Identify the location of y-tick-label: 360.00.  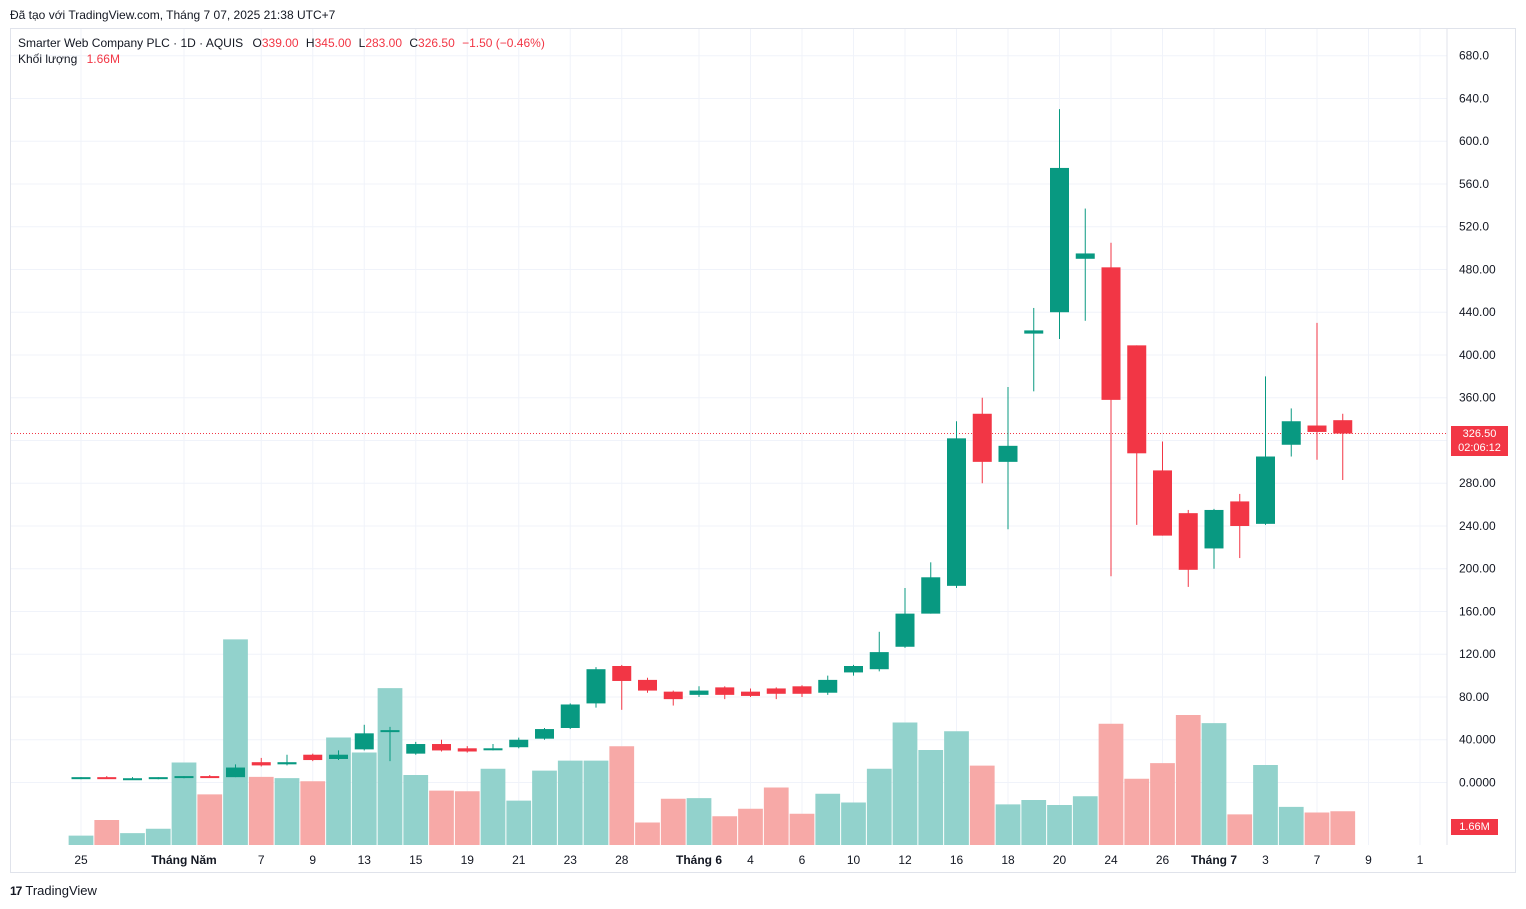
(1477, 398).